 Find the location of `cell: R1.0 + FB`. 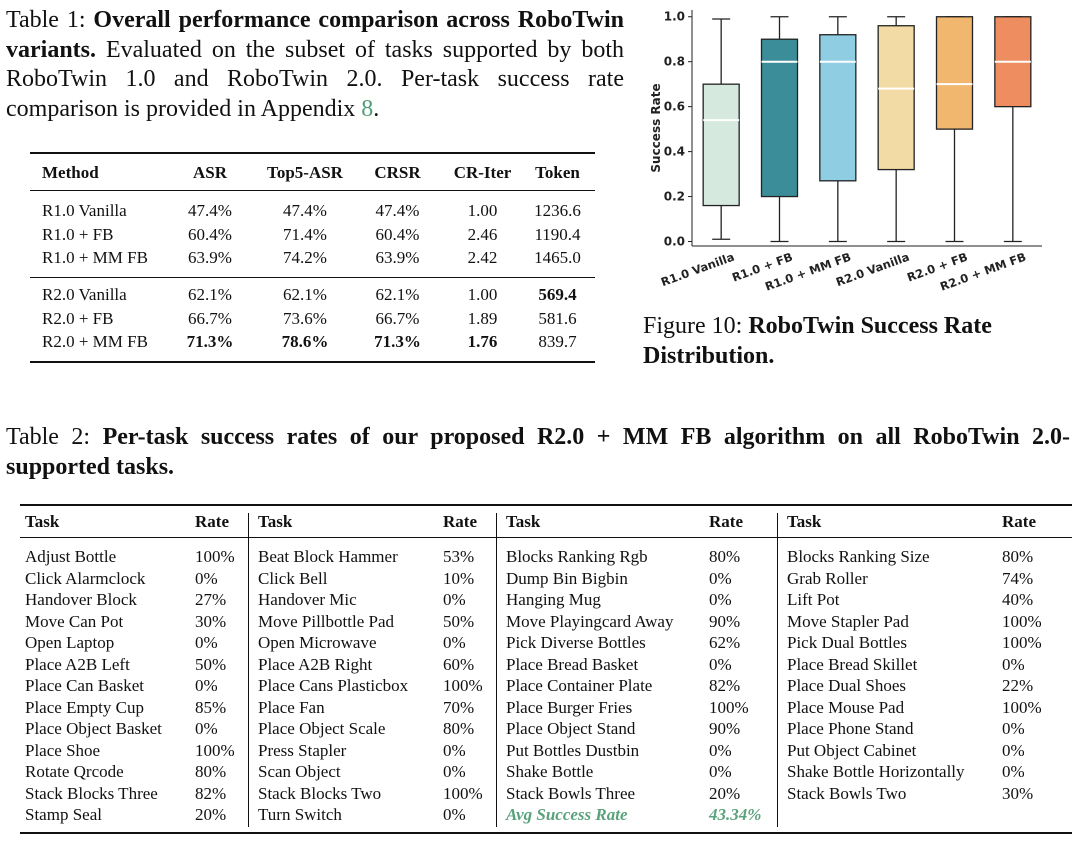

cell: R1.0 + FB is located at coordinates (78, 234).